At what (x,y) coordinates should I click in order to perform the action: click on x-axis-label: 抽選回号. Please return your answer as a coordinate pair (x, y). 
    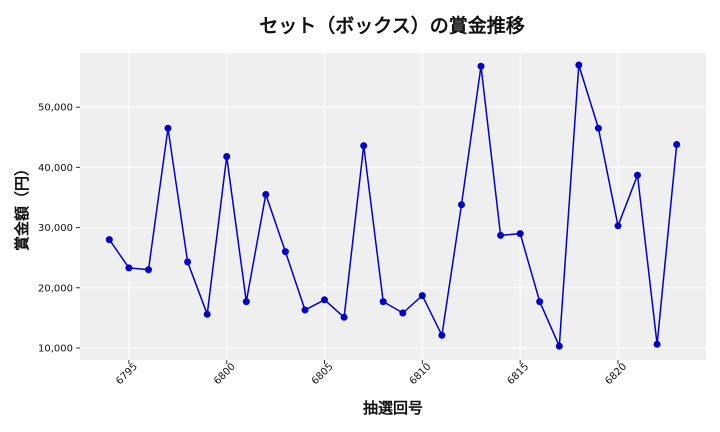
    Looking at the image, I should click on (393, 408).